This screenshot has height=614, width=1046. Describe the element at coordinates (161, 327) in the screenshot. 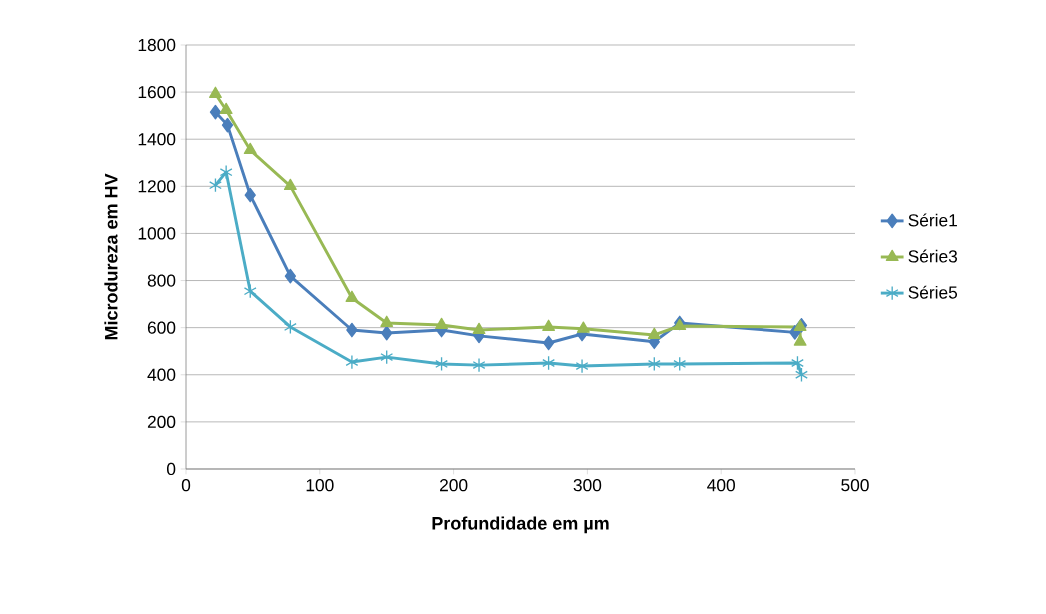

I see `y-tick-label: 600` at that location.